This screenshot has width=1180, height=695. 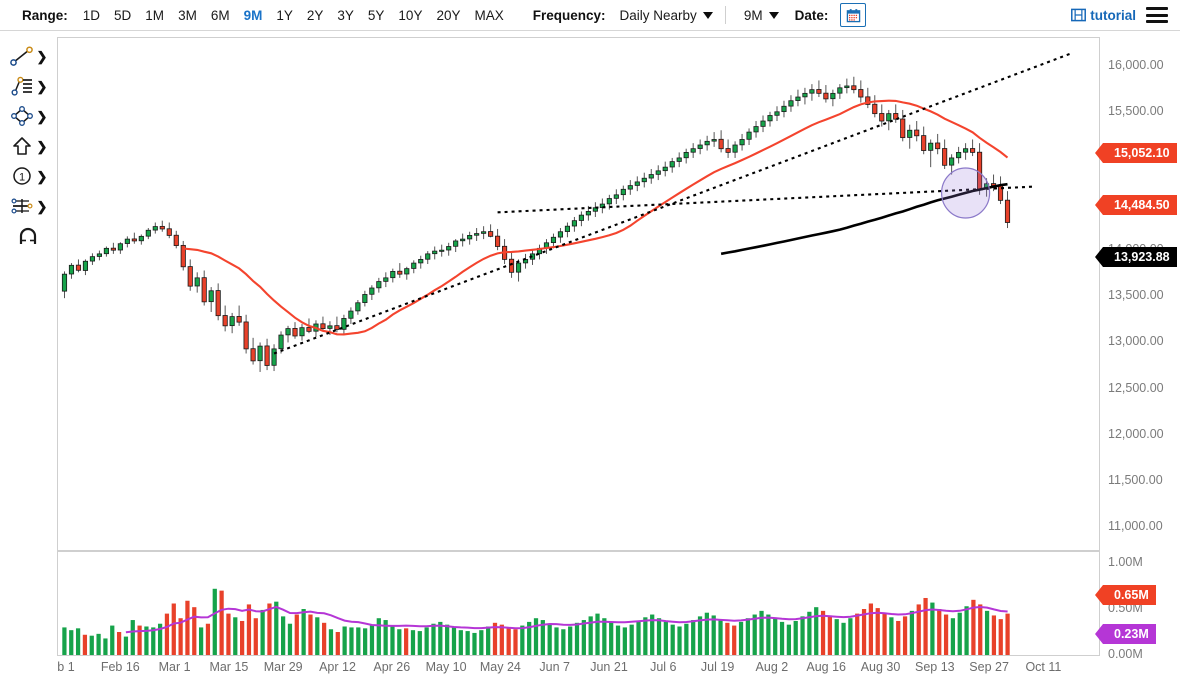 What do you see at coordinates (1136, 153) in the screenshot?
I see `price-marker-tag: 15,052.10` at bounding box center [1136, 153].